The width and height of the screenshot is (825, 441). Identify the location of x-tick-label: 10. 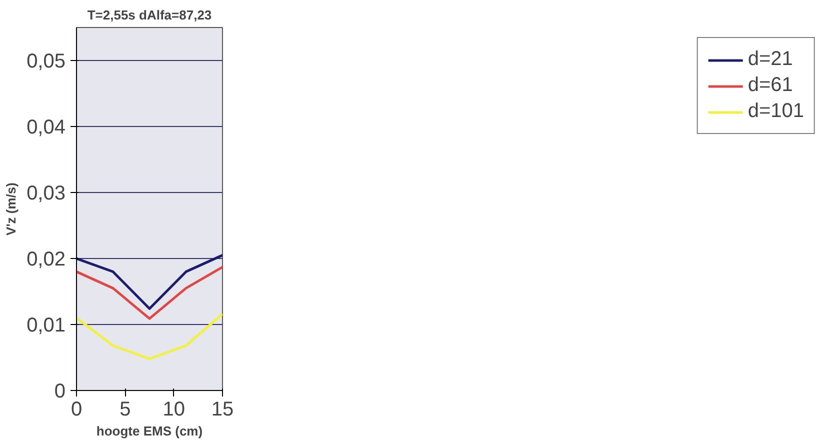
(173, 409).